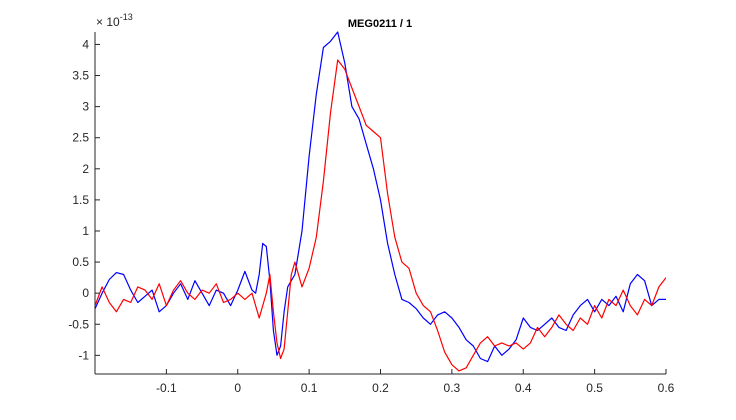 Image resolution: width=736 pixels, height=420 pixels. What do you see at coordinates (380, 24) in the screenshot?
I see `chart-title: MEG0211 / 1` at bounding box center [380, 24].